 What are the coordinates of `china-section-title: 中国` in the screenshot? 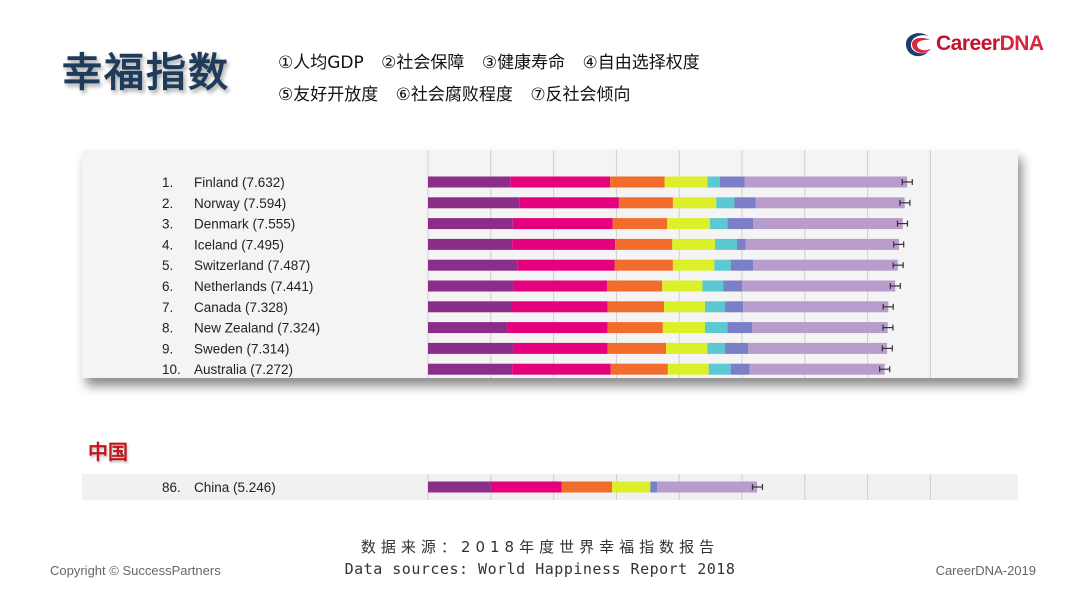 It's located at (108, 452).